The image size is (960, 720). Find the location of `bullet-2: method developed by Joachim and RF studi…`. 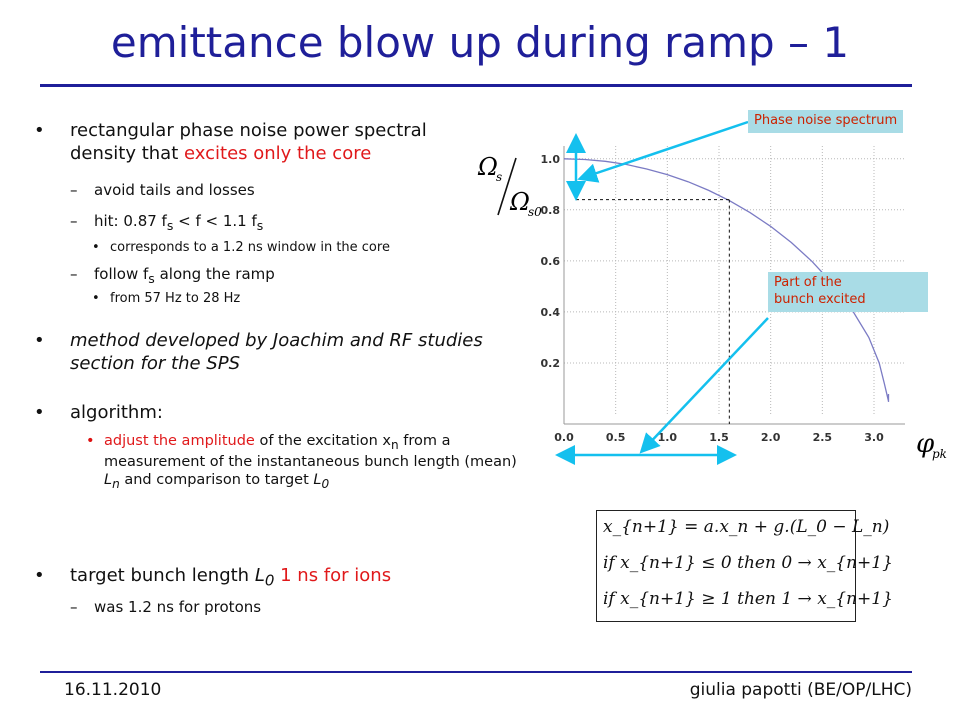

bullet-2: method developed by Joachim and RF studi… is located at coordinates (262, 352).